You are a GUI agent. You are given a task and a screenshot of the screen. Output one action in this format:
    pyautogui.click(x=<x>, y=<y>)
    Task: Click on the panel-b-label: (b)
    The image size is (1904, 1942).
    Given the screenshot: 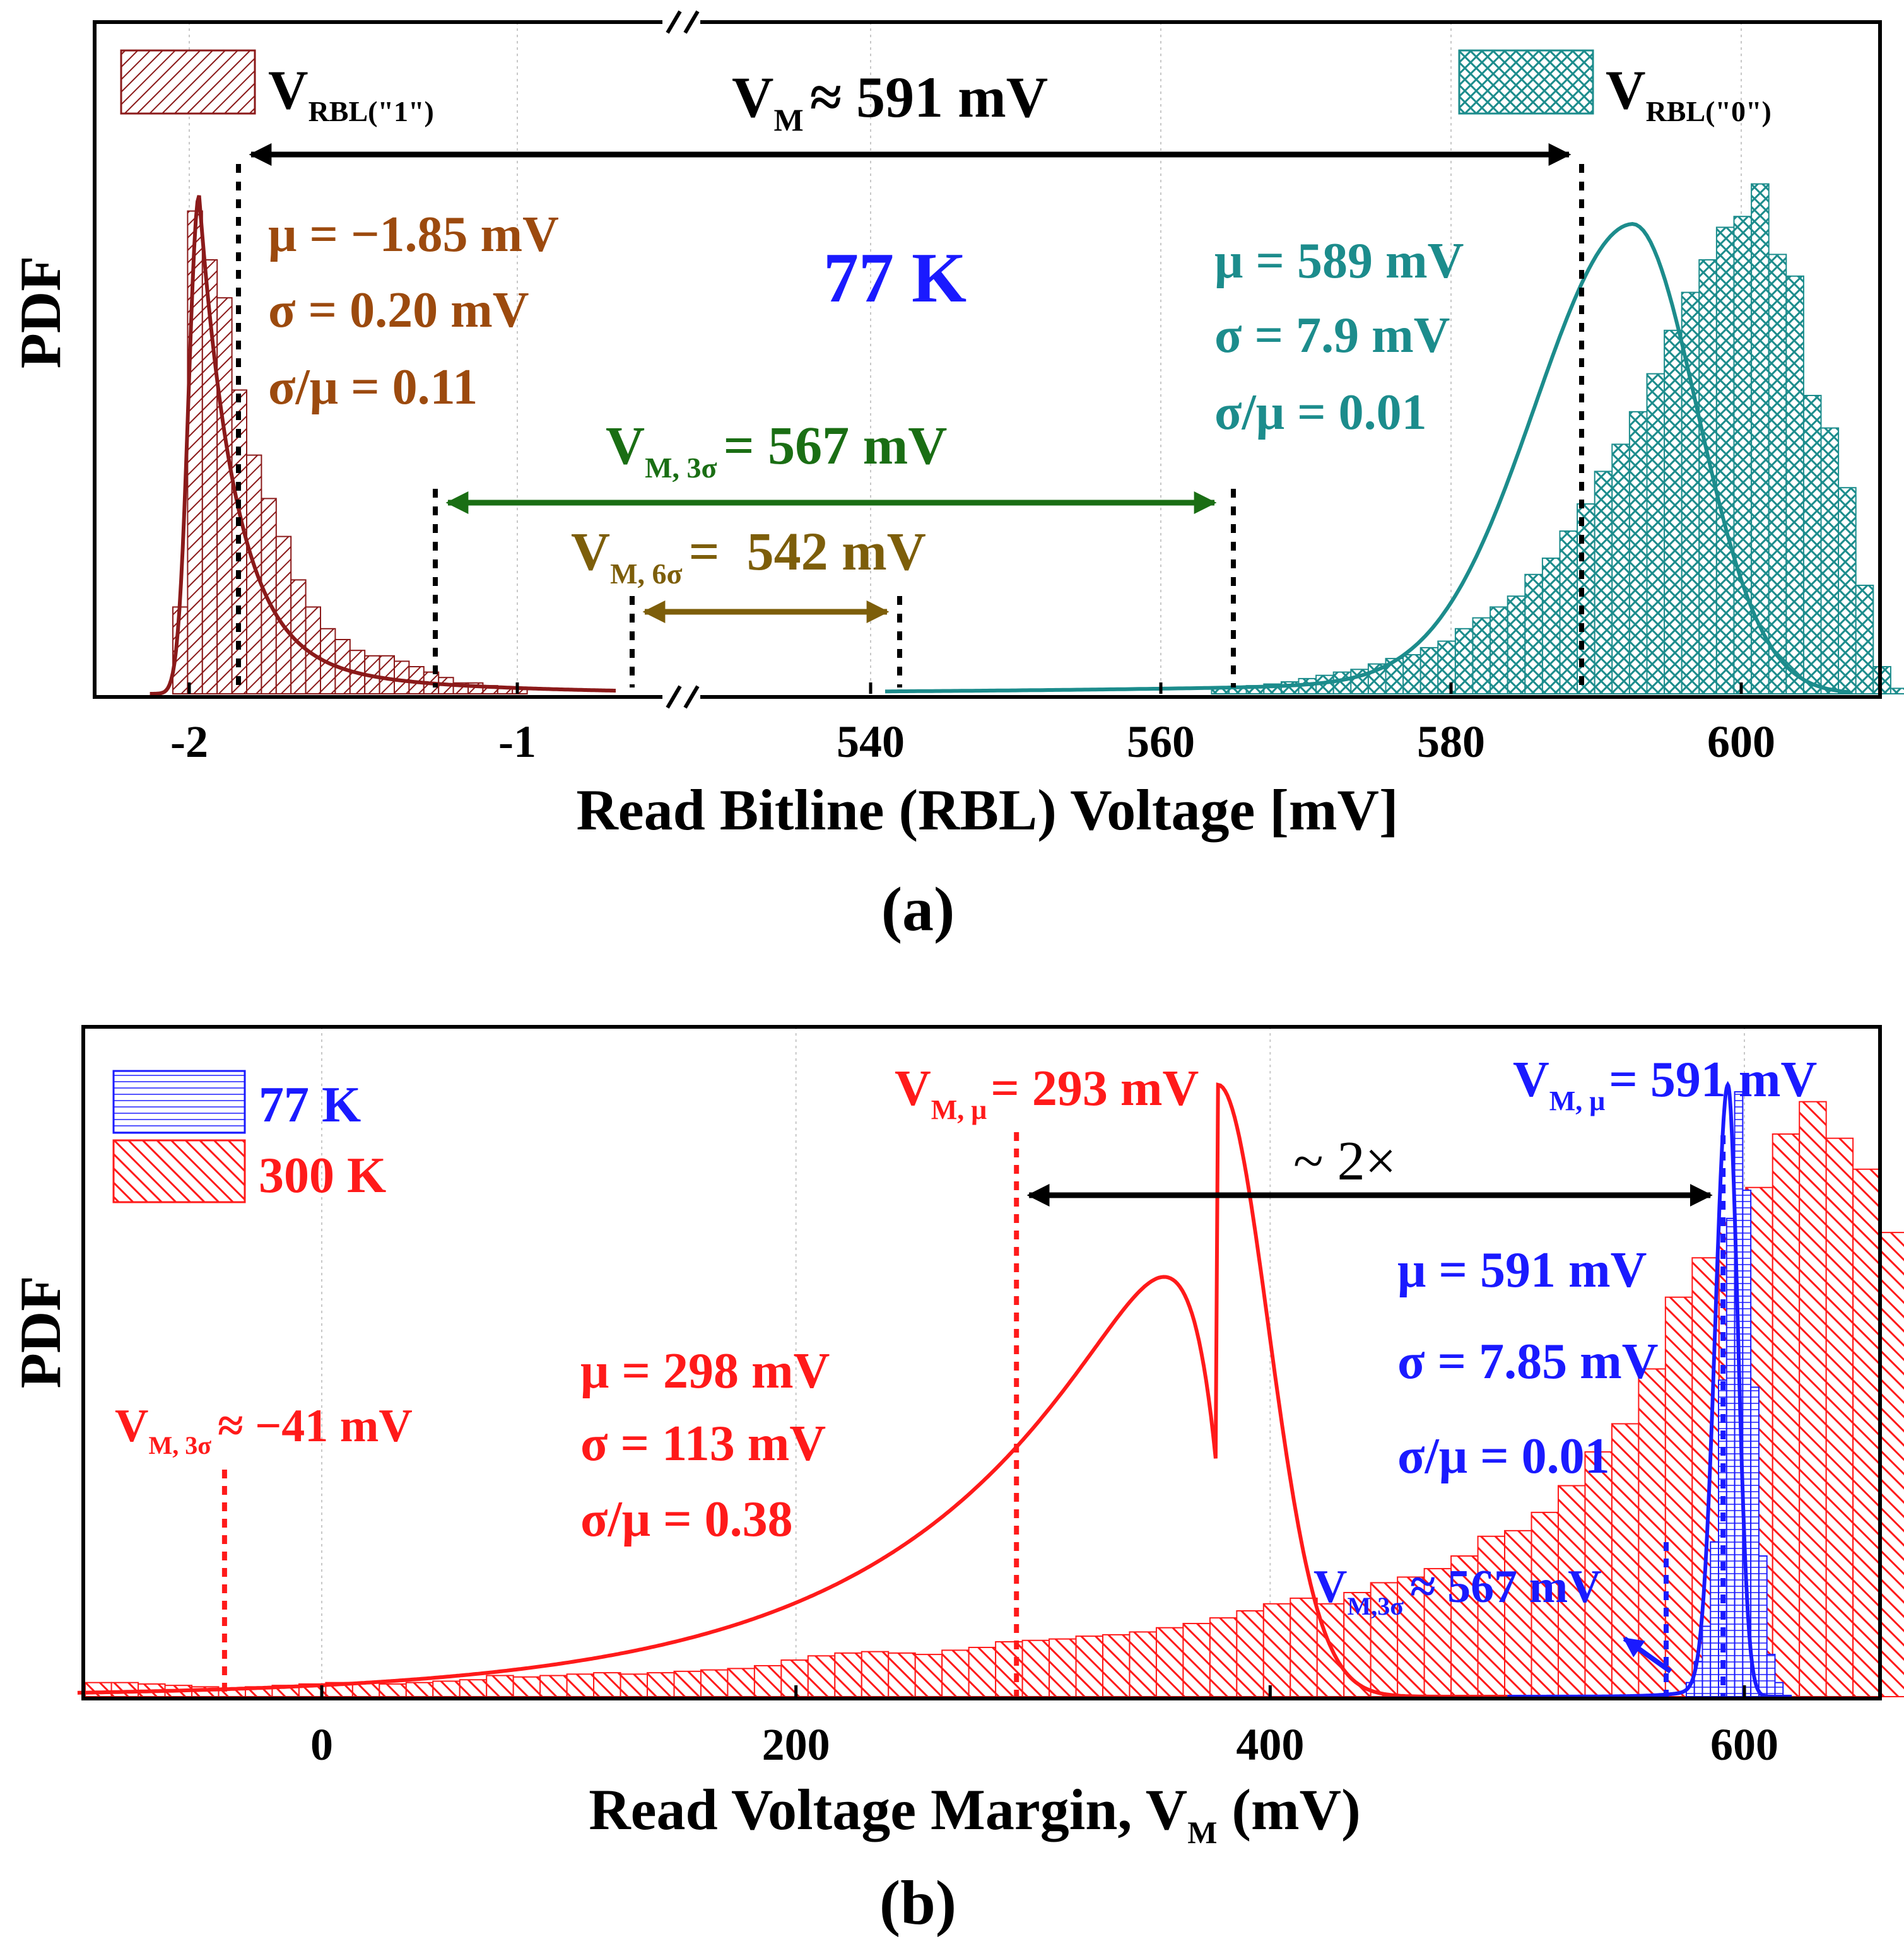 What is the action you would take?
    pyautogui.click(x=917, y=1903)
    